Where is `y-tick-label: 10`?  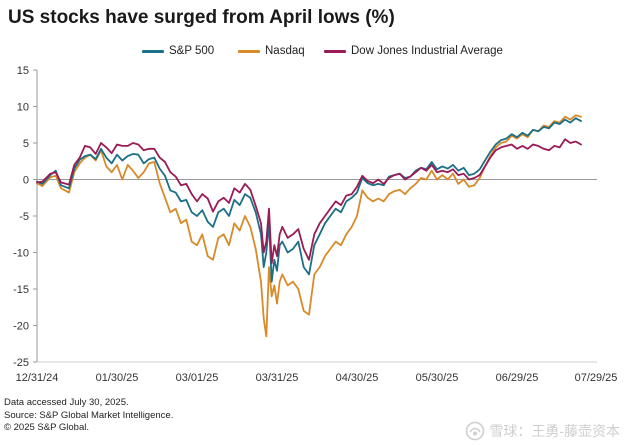
y-tick-label: 10 is located at coordinates (23, 108).